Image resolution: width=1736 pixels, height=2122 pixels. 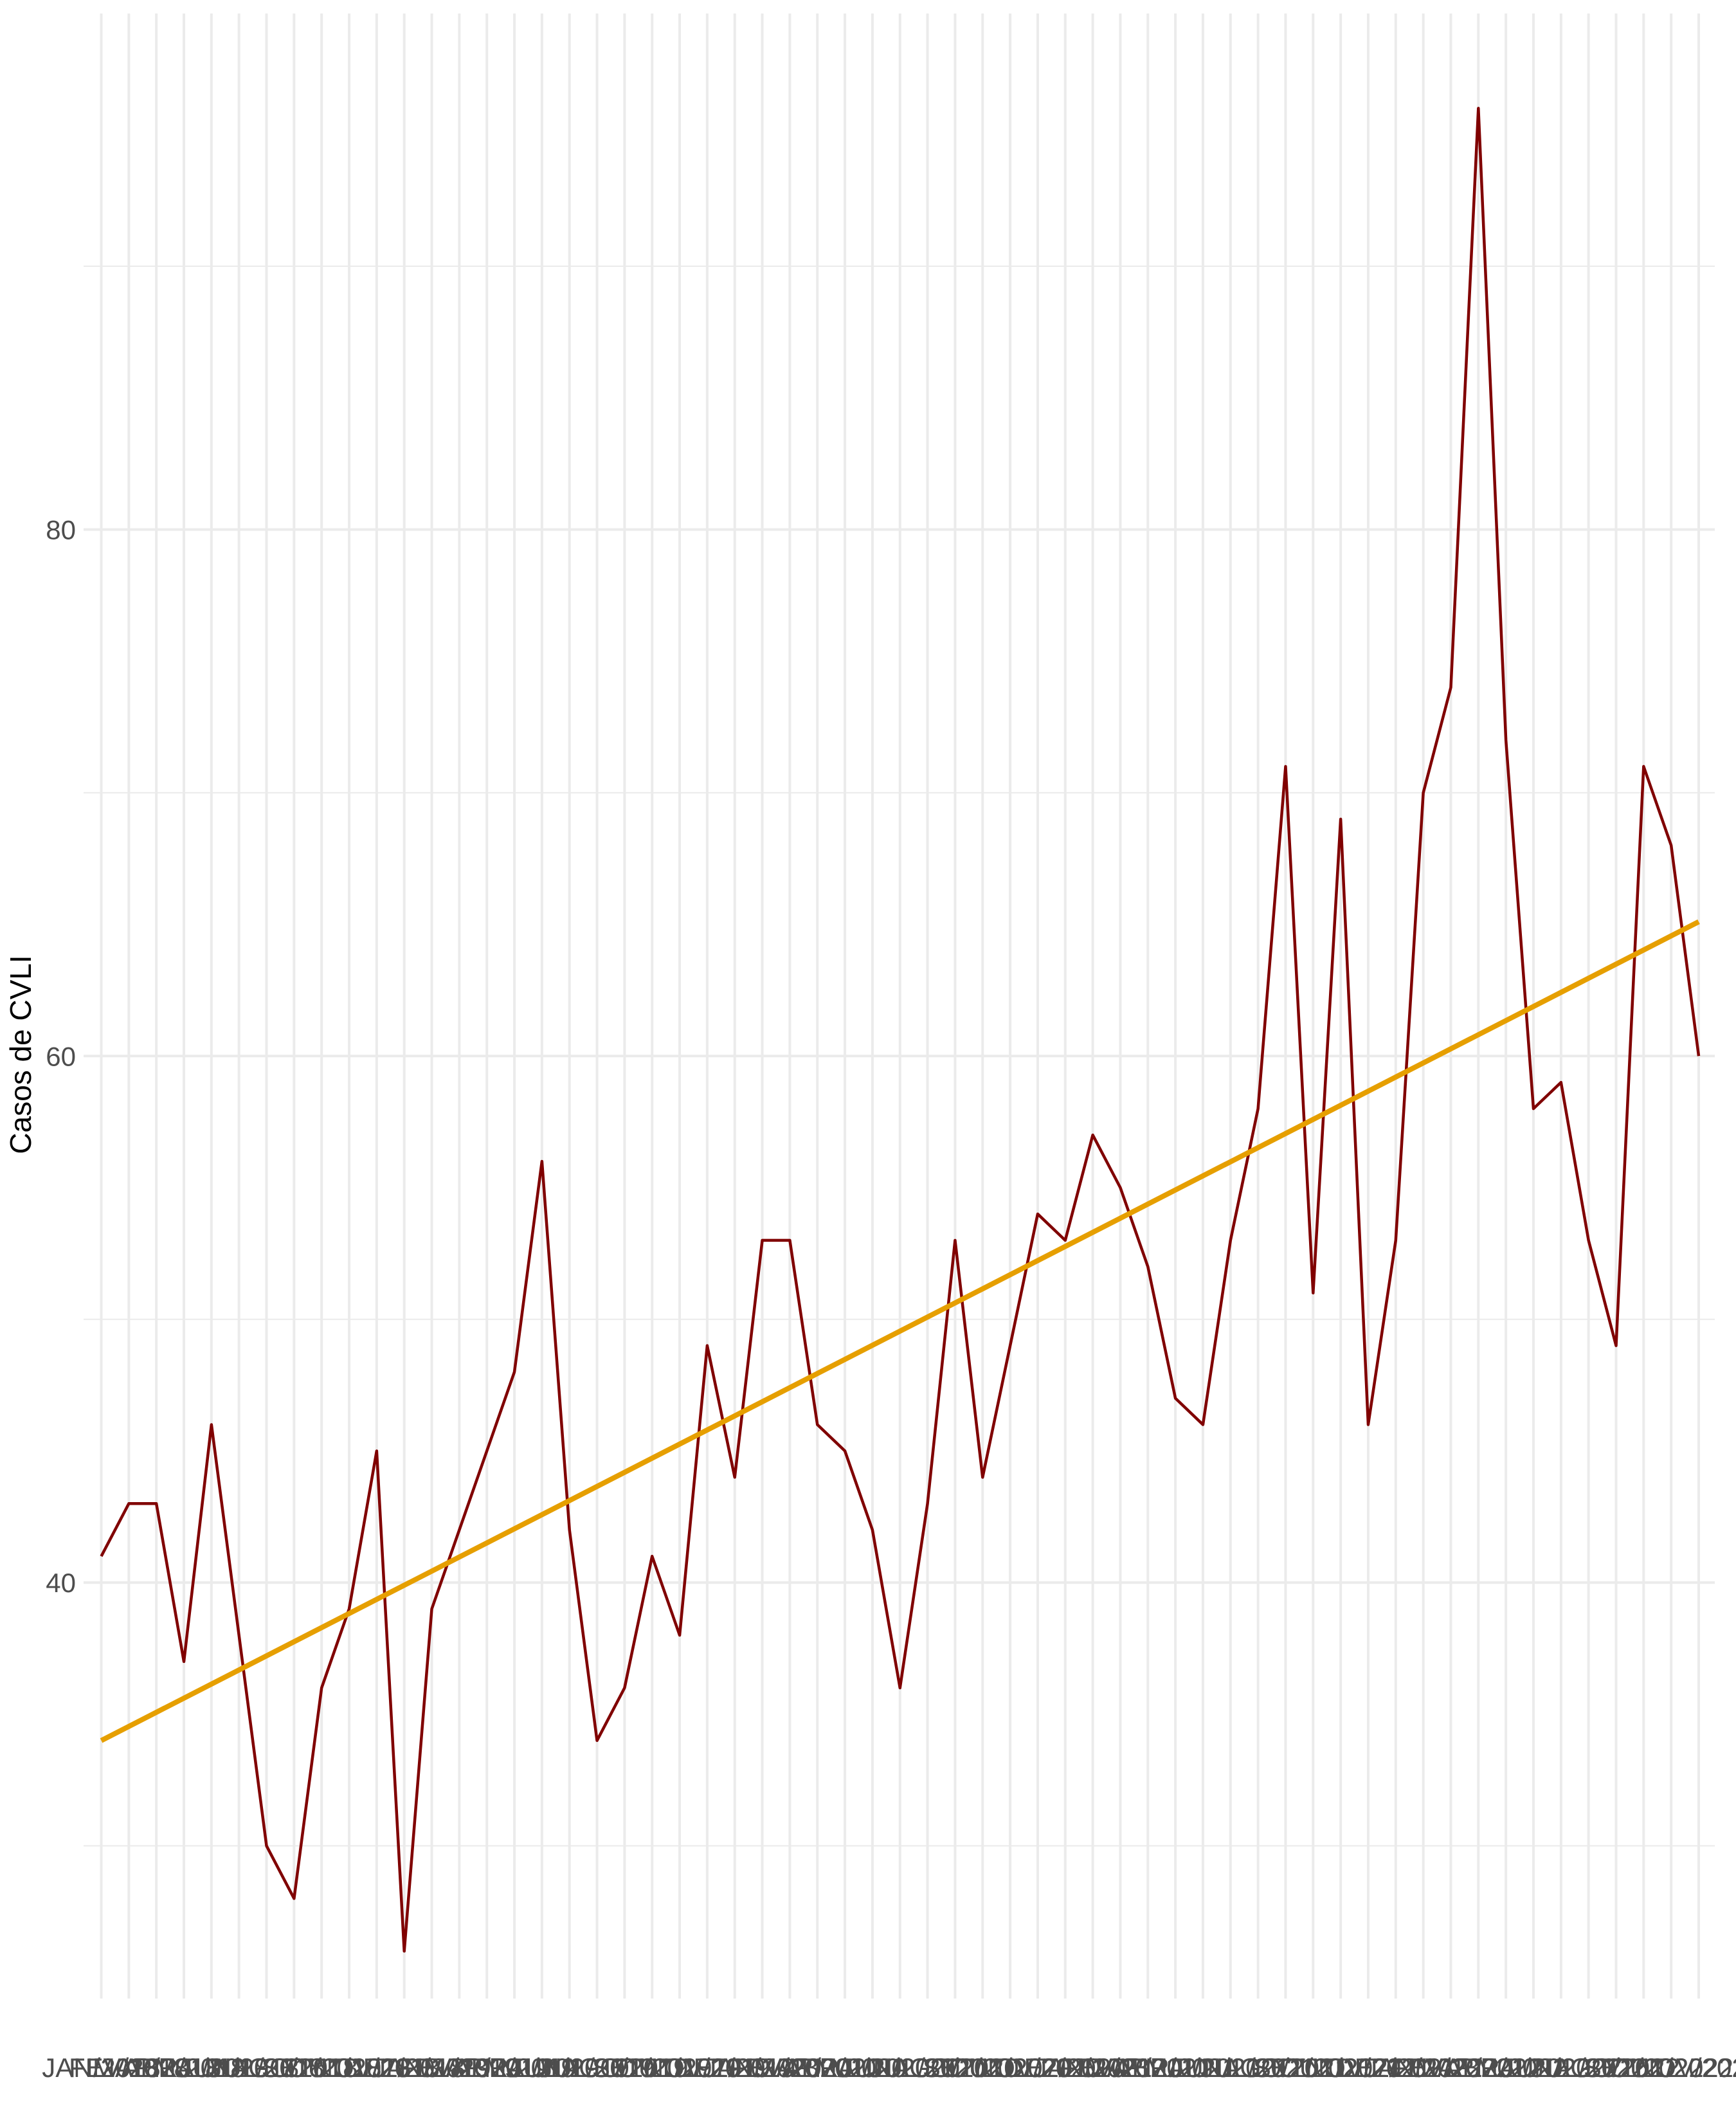 I want to click on x-tick-label: OUT/2019, so click(x=679, y=2068).